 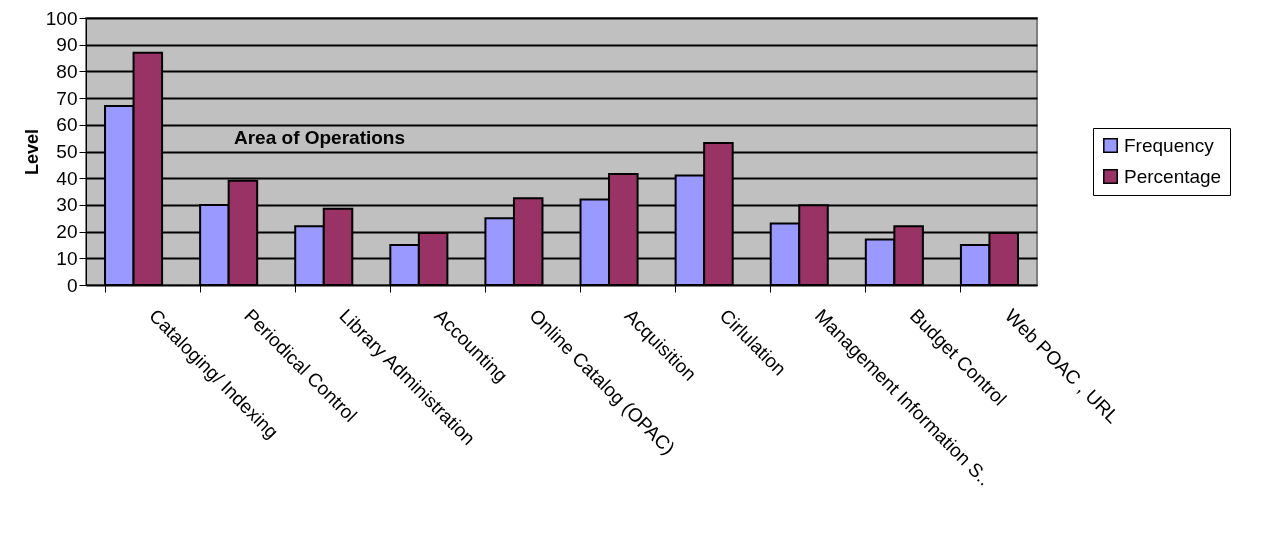 What do you see at coordinates (67, 98) in the screenshot?
I see `y-tick-label: 70` at bounding box center [67, 98].